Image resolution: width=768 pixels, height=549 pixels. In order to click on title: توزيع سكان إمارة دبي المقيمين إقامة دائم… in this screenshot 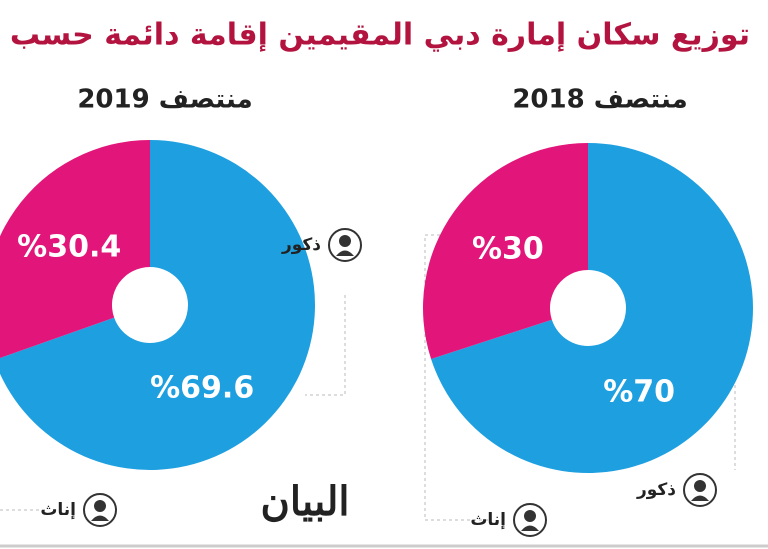, I will do `click(375, 35)`.